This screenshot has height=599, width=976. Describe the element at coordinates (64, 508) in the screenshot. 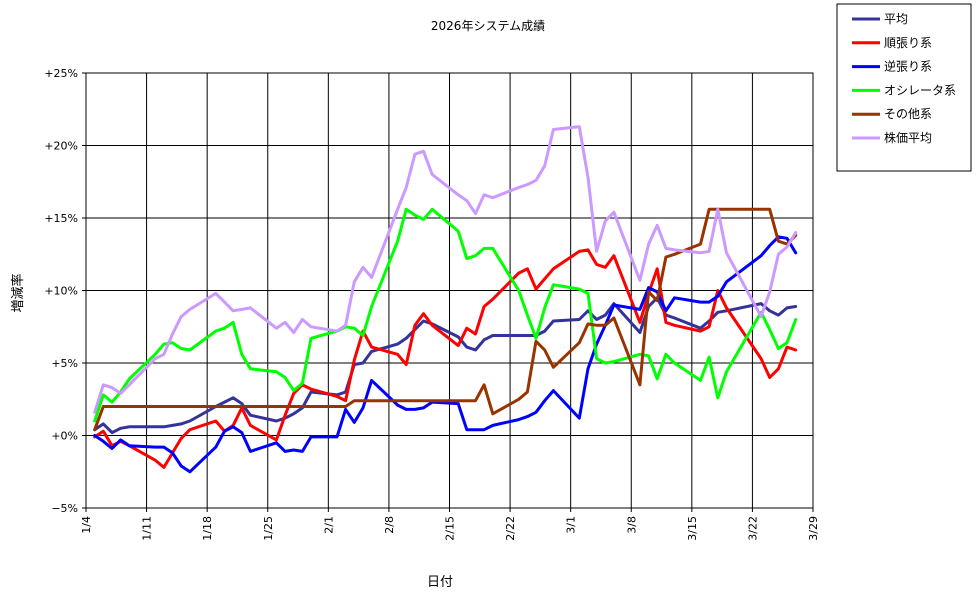

I see `y-tick-label: −5%` at that location.